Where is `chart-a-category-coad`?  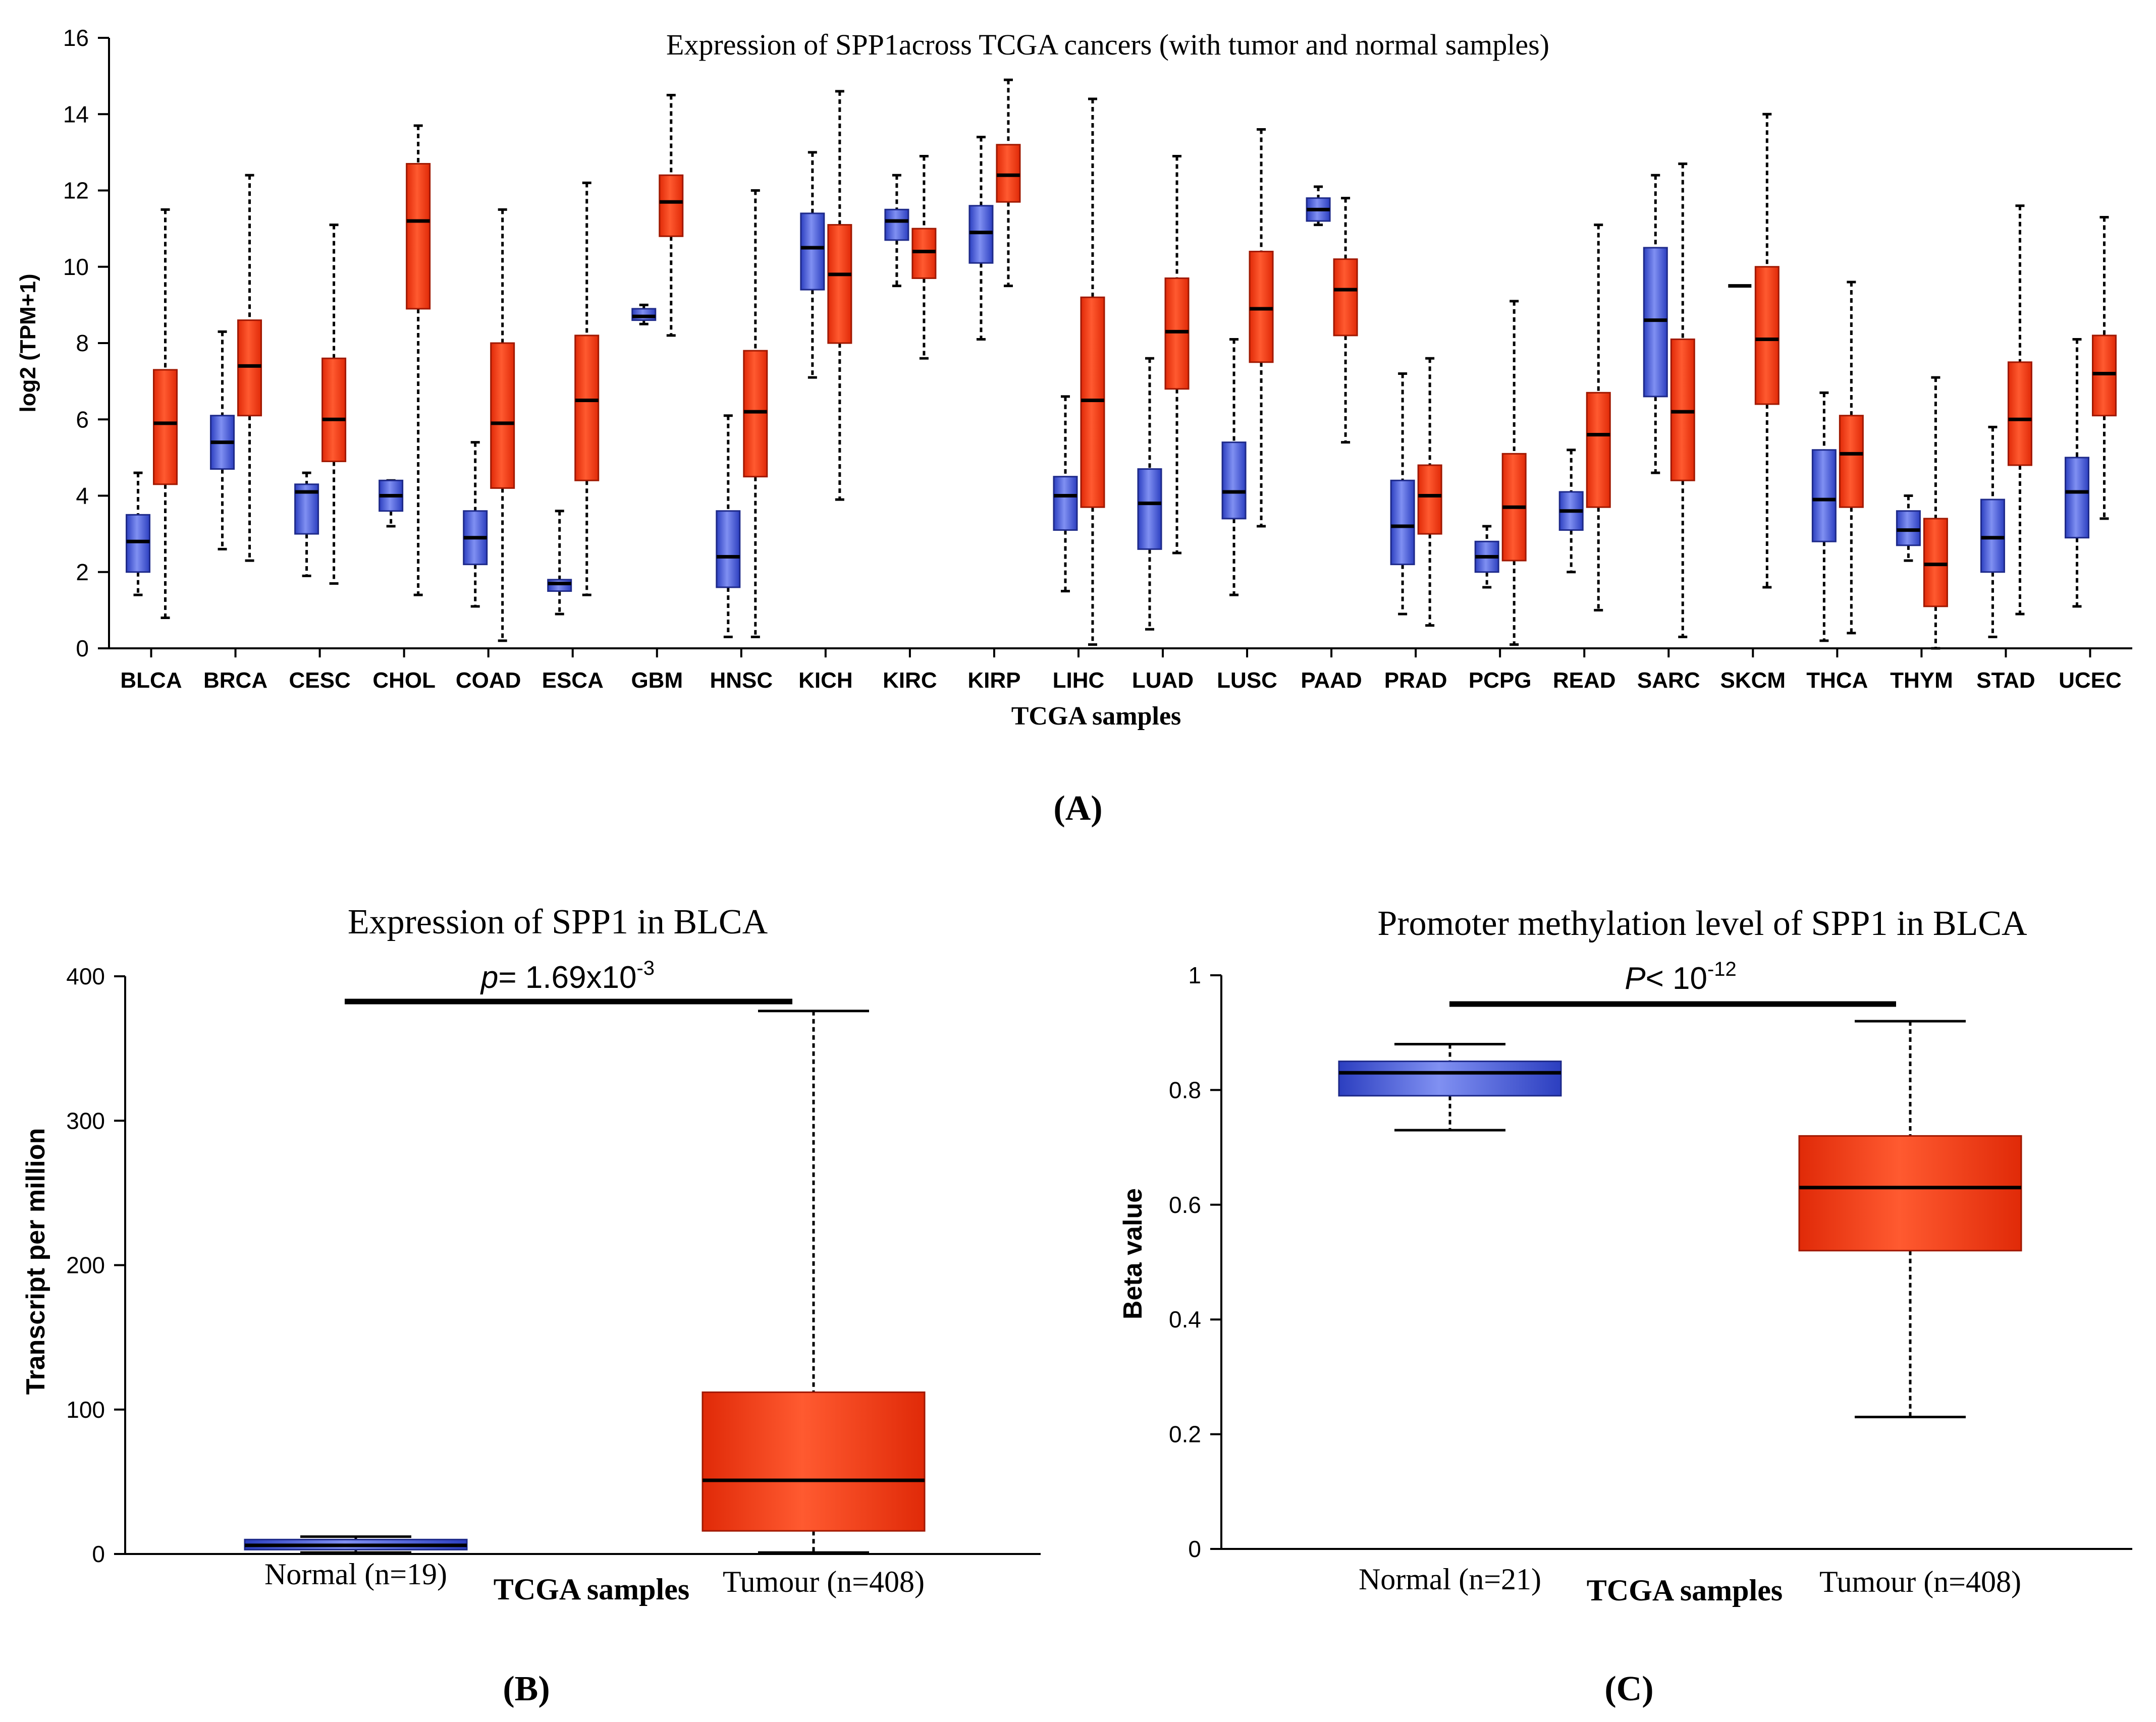 chart-a-category-coad is located at coordinates (489, 425).